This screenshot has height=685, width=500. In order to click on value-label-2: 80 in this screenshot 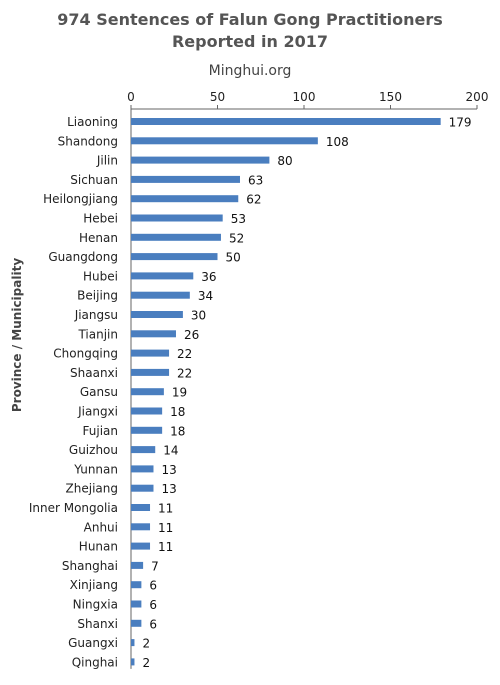, I will do `click(284, 161)`.